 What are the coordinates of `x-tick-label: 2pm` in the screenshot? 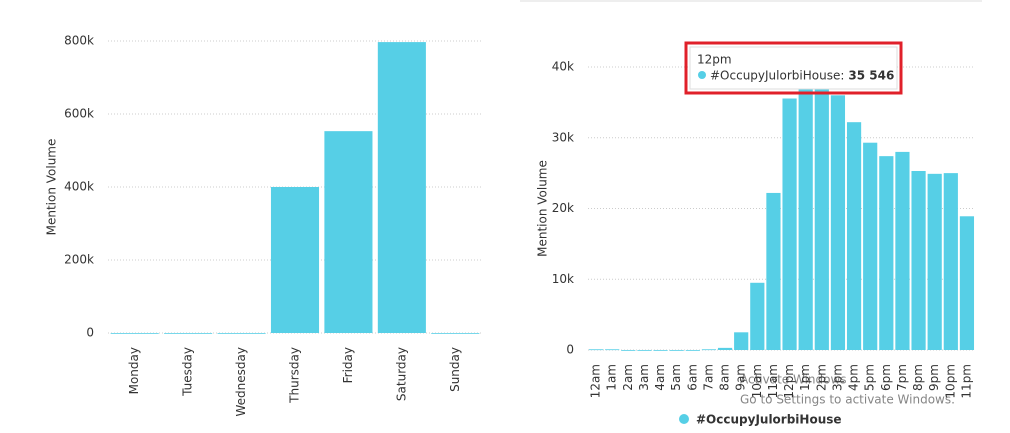 It's located at (821, 377).